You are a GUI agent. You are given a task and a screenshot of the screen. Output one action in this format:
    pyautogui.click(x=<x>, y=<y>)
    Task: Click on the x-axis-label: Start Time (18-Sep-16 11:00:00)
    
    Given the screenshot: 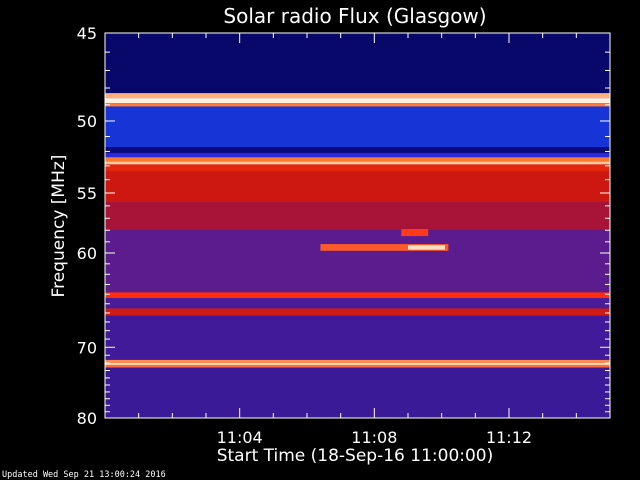 What is the action you would take?
    pyautogui.click(x=355, y=456)
    